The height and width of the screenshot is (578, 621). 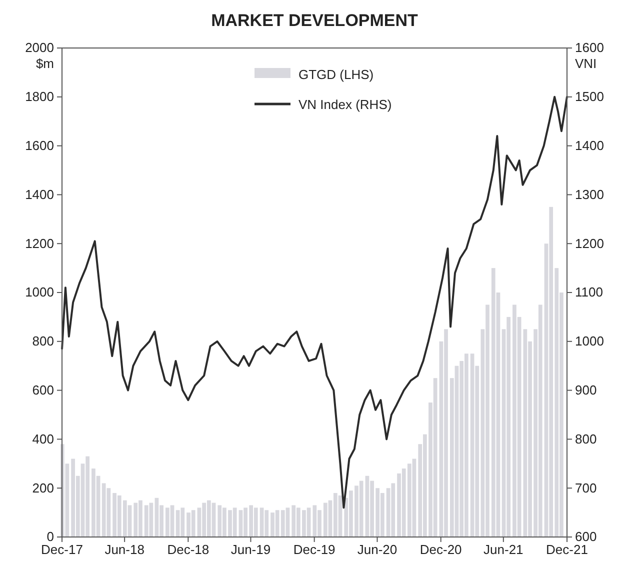 What do you see at coordinates (315, 20) in the screenshot?
I see `chart-title: MARKET DEVELOPMENT` at bounding box center [315, 20].